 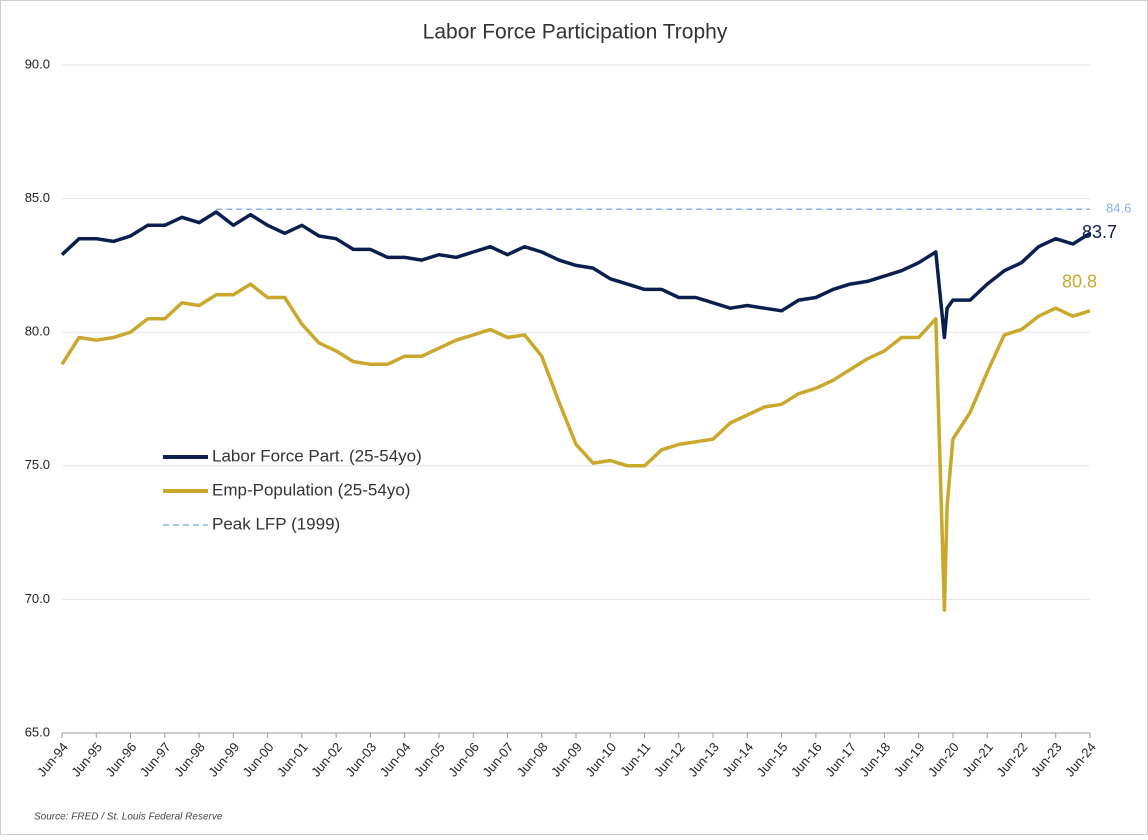 What do you see at coordinates (317, 455) in the screenshot?
I see `legend-label: Labor Force Part. (25-54yo)` at bounding box center [317, 455].